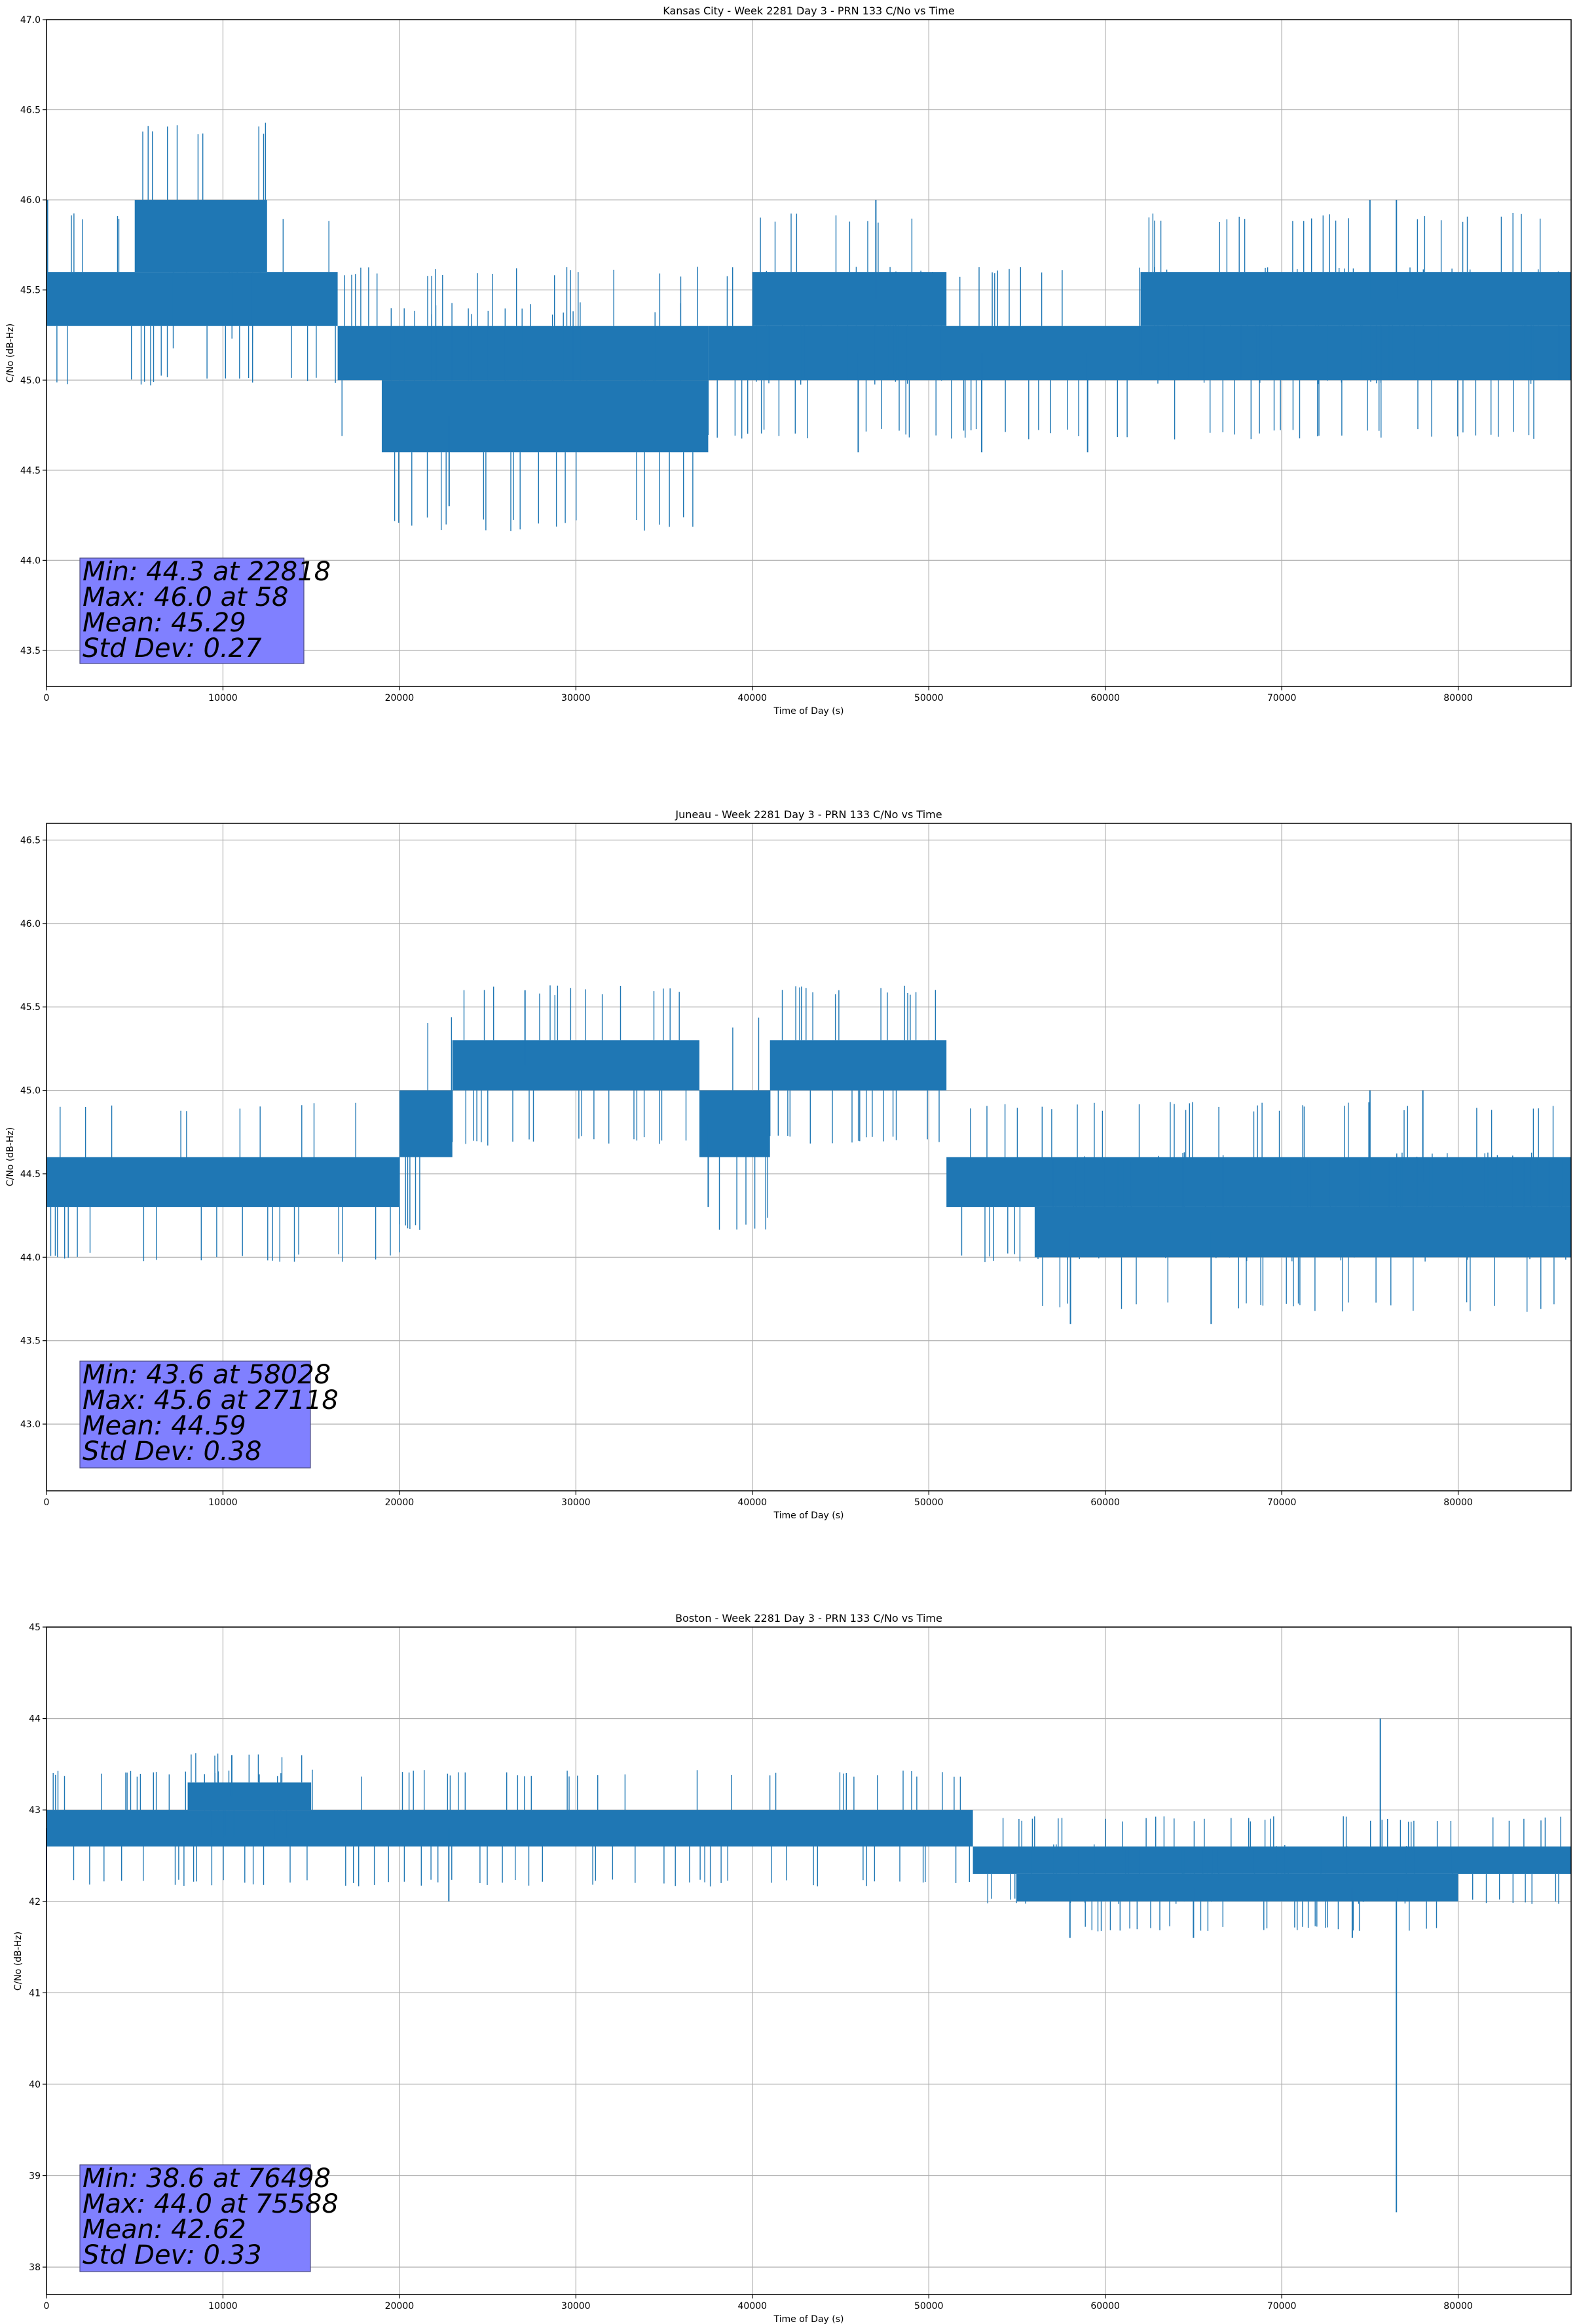 The image size is (1577, 2324). I want to click on stat-max-juneau: Max: 45.6 at 27118, so click(211, 1400).